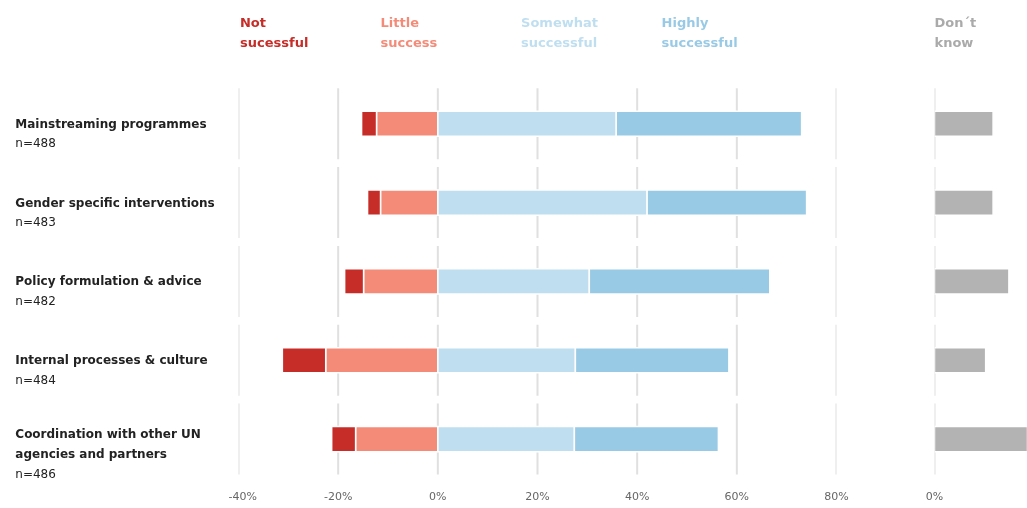 The image size is (1027, 508). What do you see at coordinates (242, 496) in the screenshot?
I see `x-tick-label: -40%` at bounding box center [242, 496].